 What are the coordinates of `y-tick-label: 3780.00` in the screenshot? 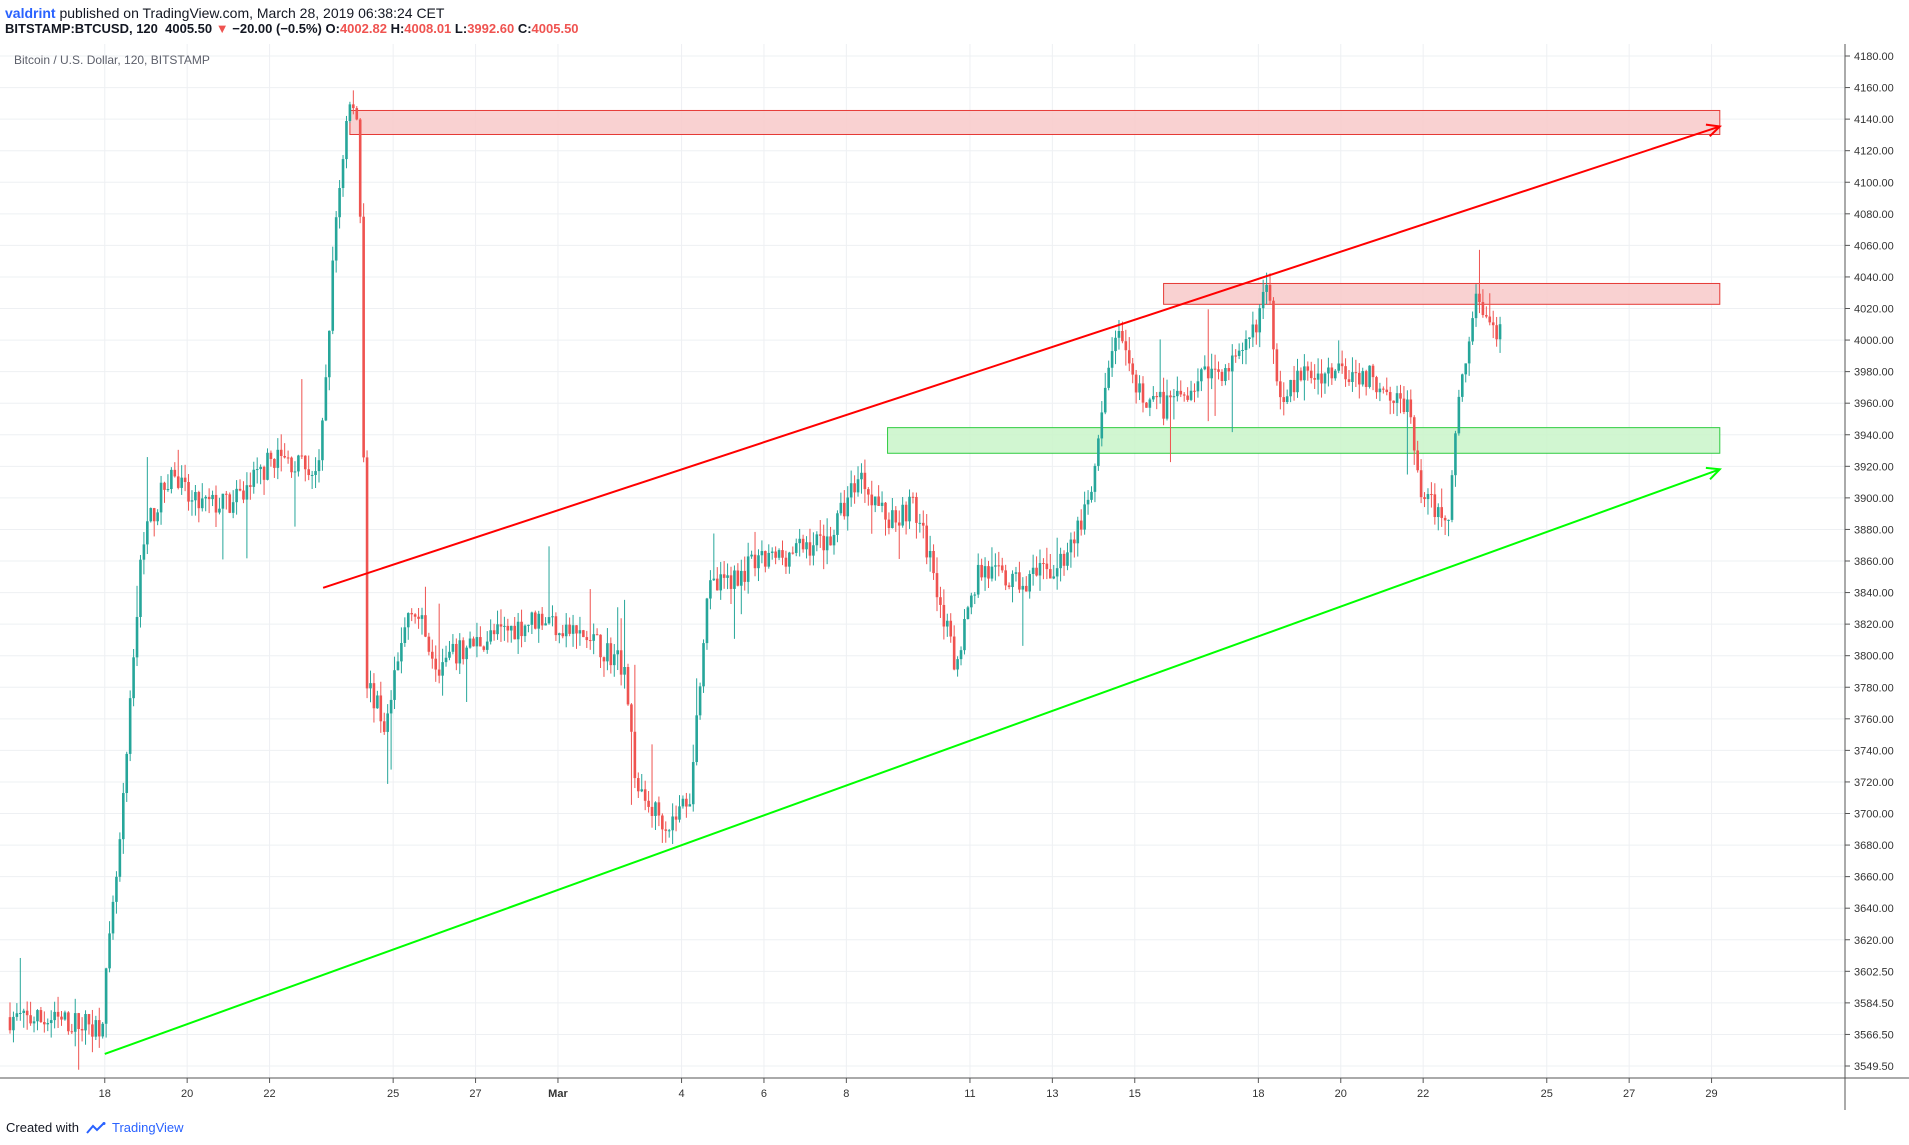 It's located at (1874, 688).